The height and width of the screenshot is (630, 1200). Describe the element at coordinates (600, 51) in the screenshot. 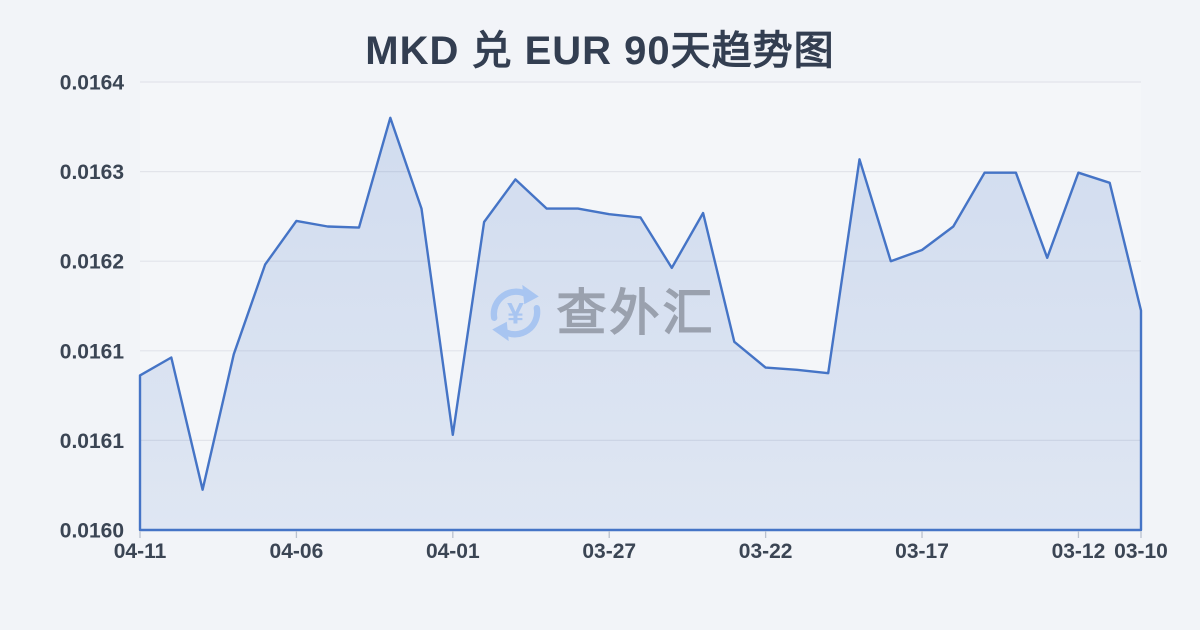

I see `page-title: MKD 兑 EUR 90天趋势图` at that location.